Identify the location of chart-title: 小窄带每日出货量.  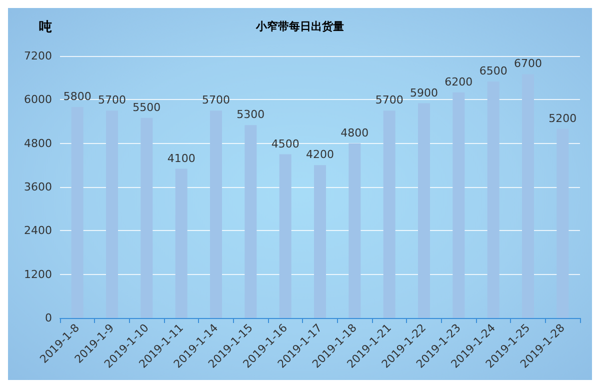
(299, 26).